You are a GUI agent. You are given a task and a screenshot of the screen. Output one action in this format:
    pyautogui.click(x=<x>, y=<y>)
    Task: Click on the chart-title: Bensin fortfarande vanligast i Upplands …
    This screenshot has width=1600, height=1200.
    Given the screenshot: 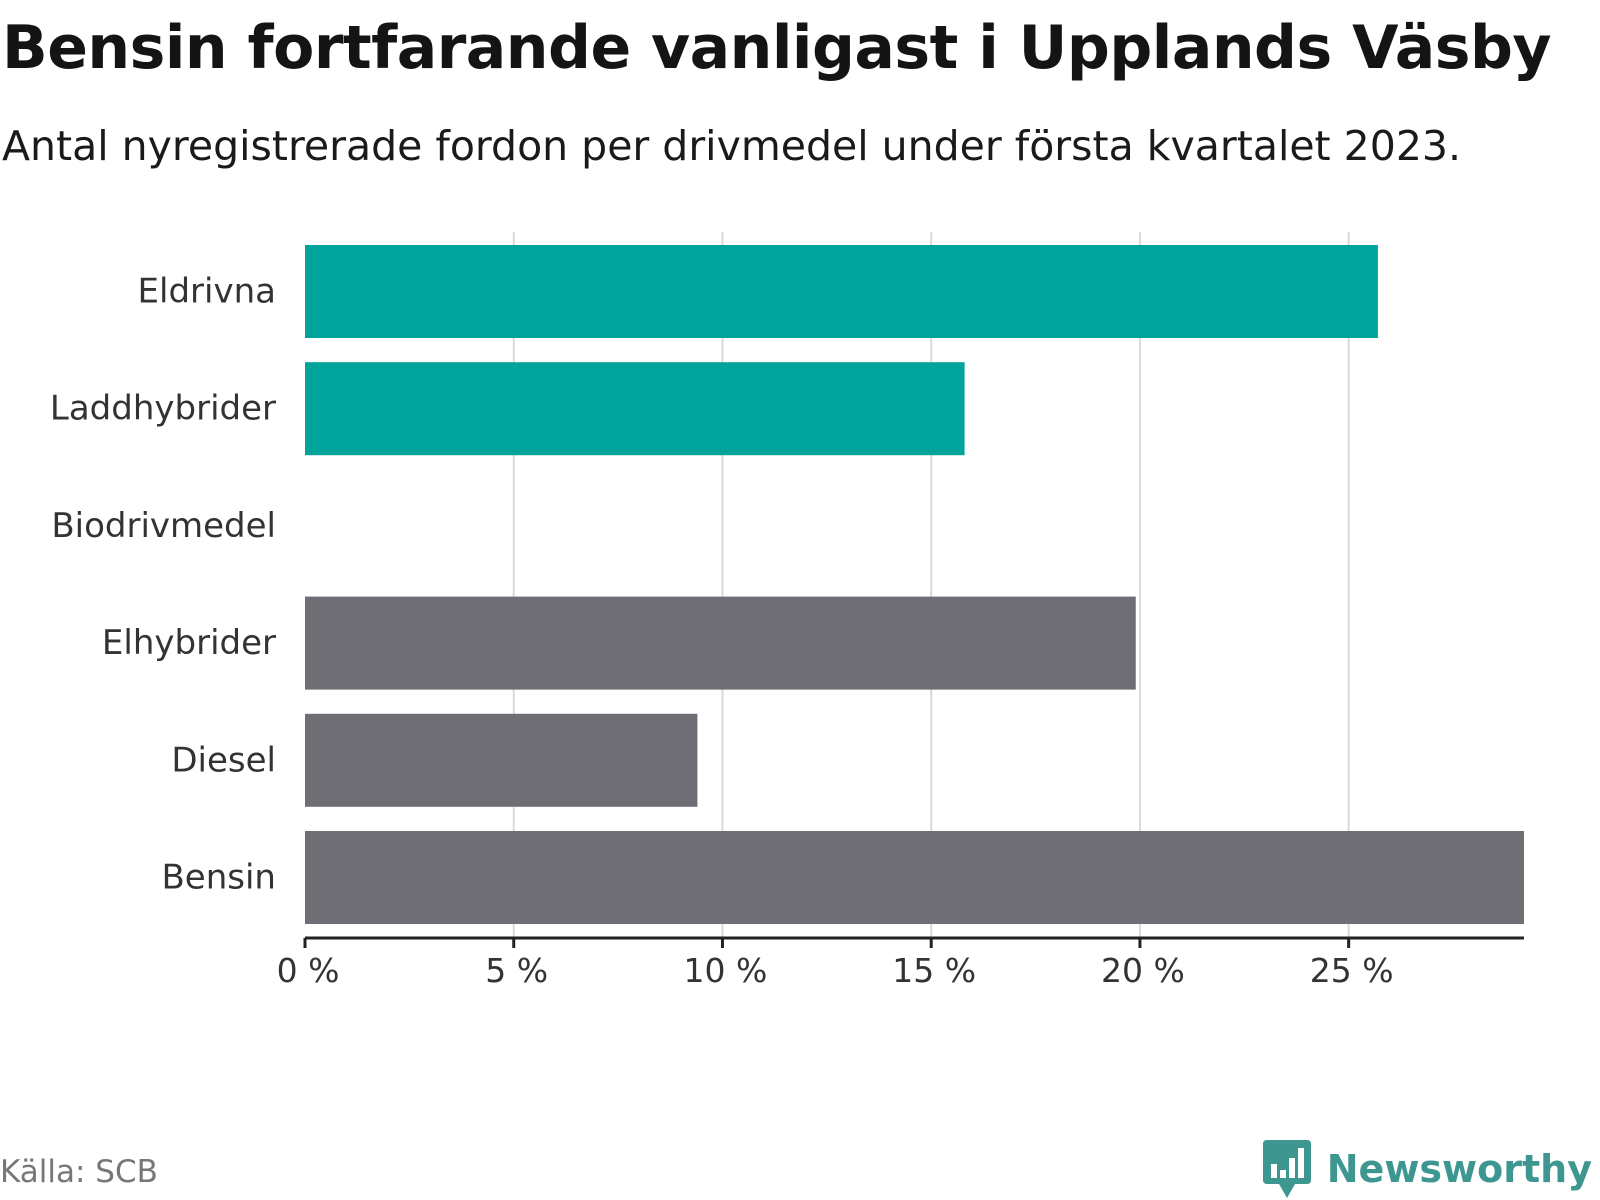 What is the action you would take?
    pyautogui.click(x=777, y=48)
    